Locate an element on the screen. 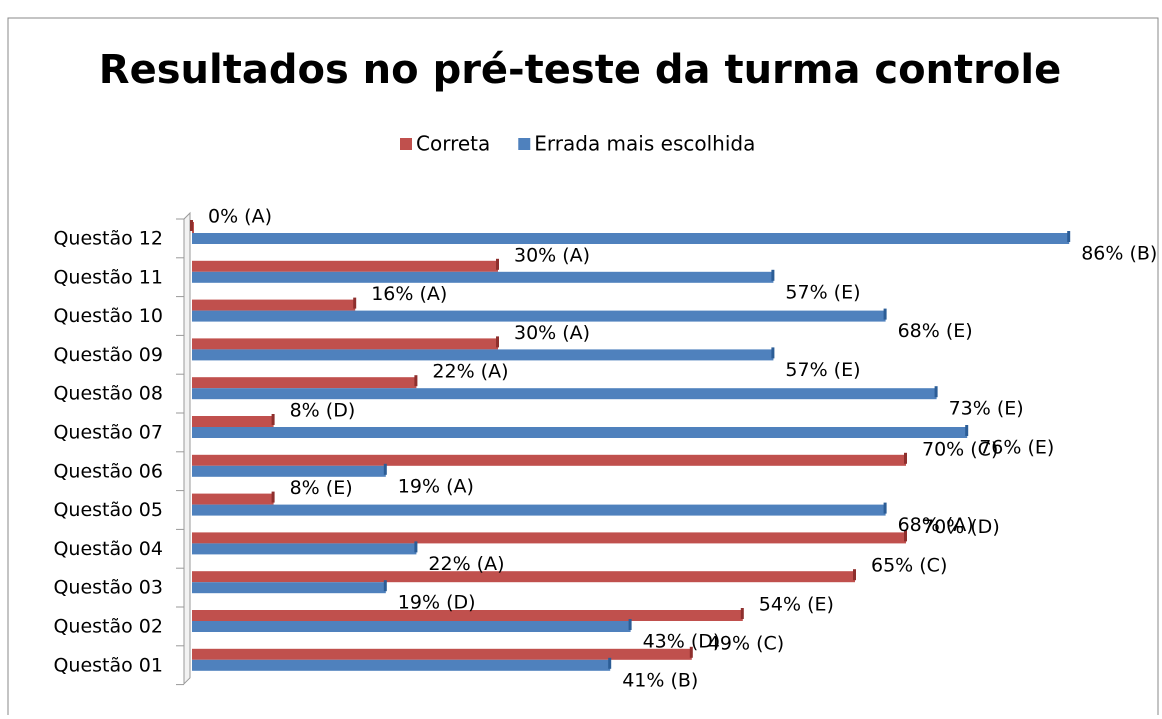 The image size is (1162, 719). value-label: 19% (D) is located at coordinates (437, 603).